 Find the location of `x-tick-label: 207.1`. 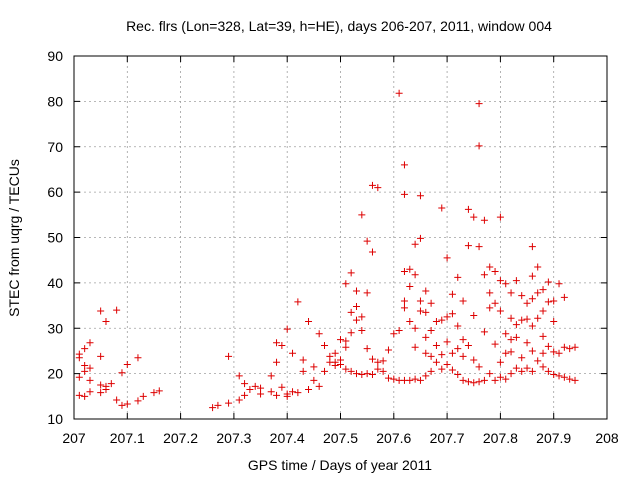

x-tick-label: 207.1 is located at coordinates (127, 438).